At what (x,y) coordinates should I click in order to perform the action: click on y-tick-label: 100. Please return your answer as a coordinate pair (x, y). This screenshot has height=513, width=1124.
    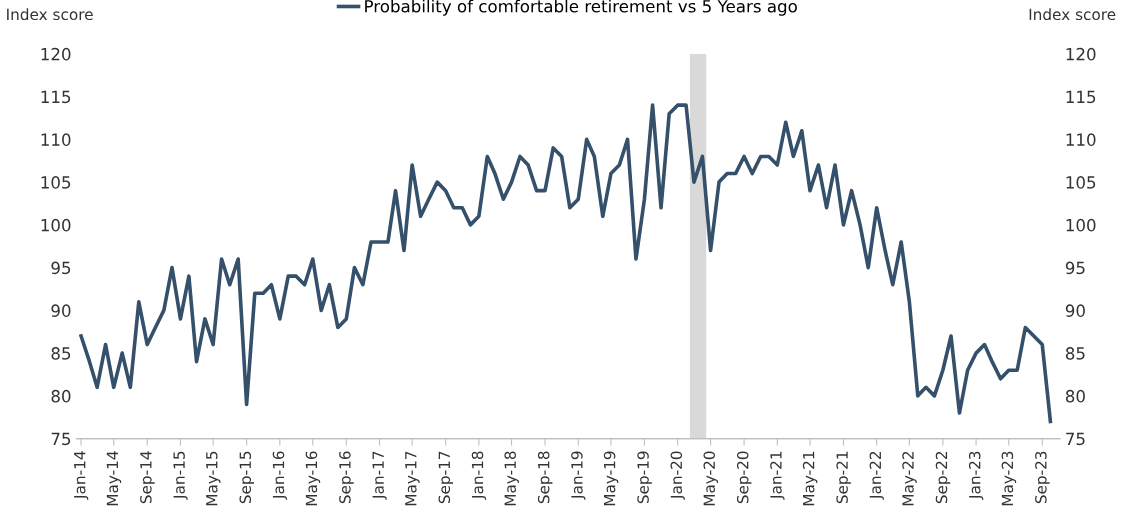
    Looking at the image, I should click on (56, 225).